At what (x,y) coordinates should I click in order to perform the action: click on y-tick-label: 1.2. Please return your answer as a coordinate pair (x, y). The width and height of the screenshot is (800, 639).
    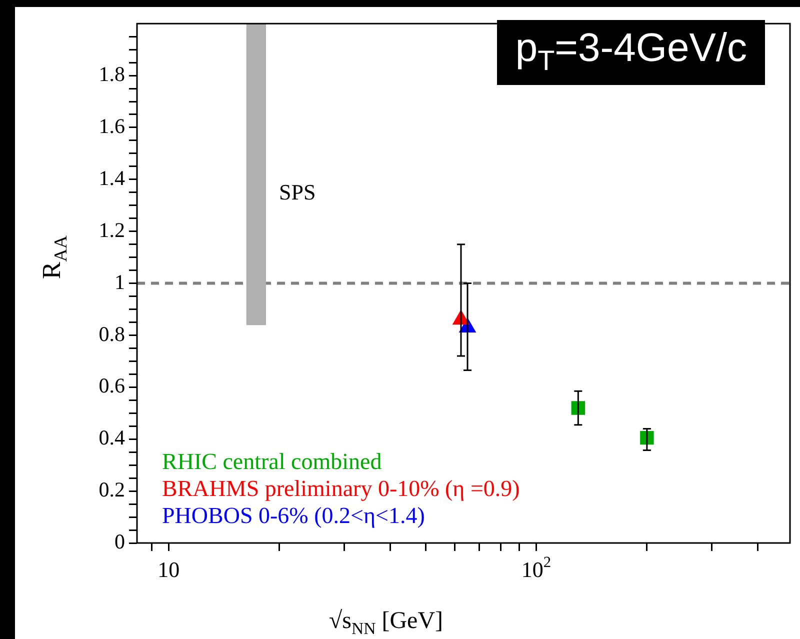
    Looking at the image, I should click on (111, 230).